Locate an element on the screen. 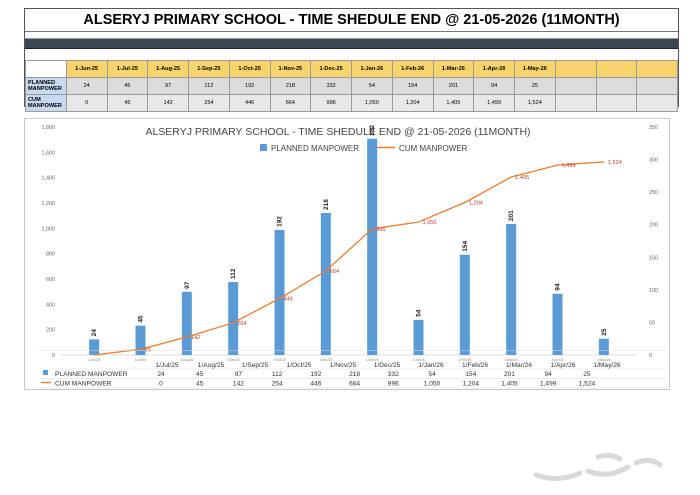  x-axis-tick: 1/Nov/25 is located at coordinates (325, 360).